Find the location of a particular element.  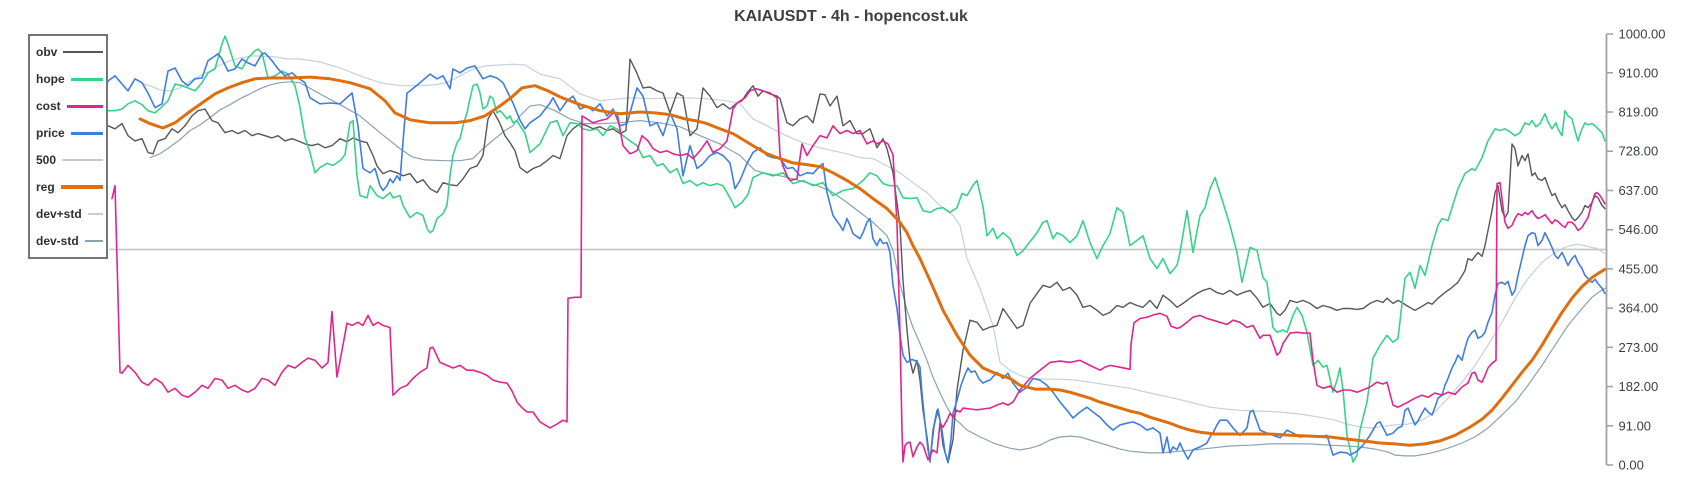

legend-item-dev-plus-std: dev+std is located at coordinates (69, 214).